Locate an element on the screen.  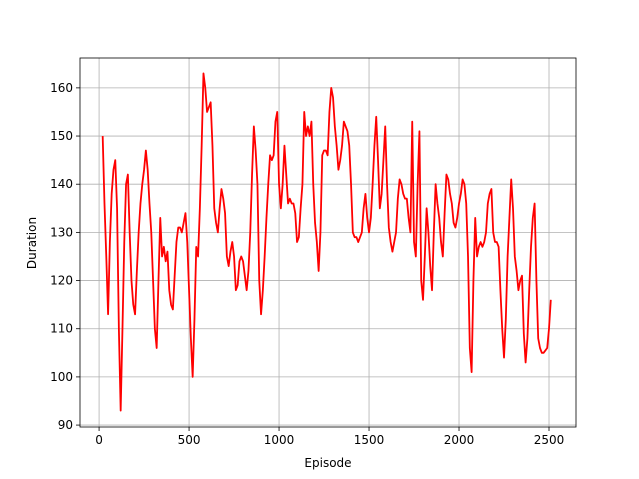
y-tick-label: 150 is located at coordinates (61, 136).